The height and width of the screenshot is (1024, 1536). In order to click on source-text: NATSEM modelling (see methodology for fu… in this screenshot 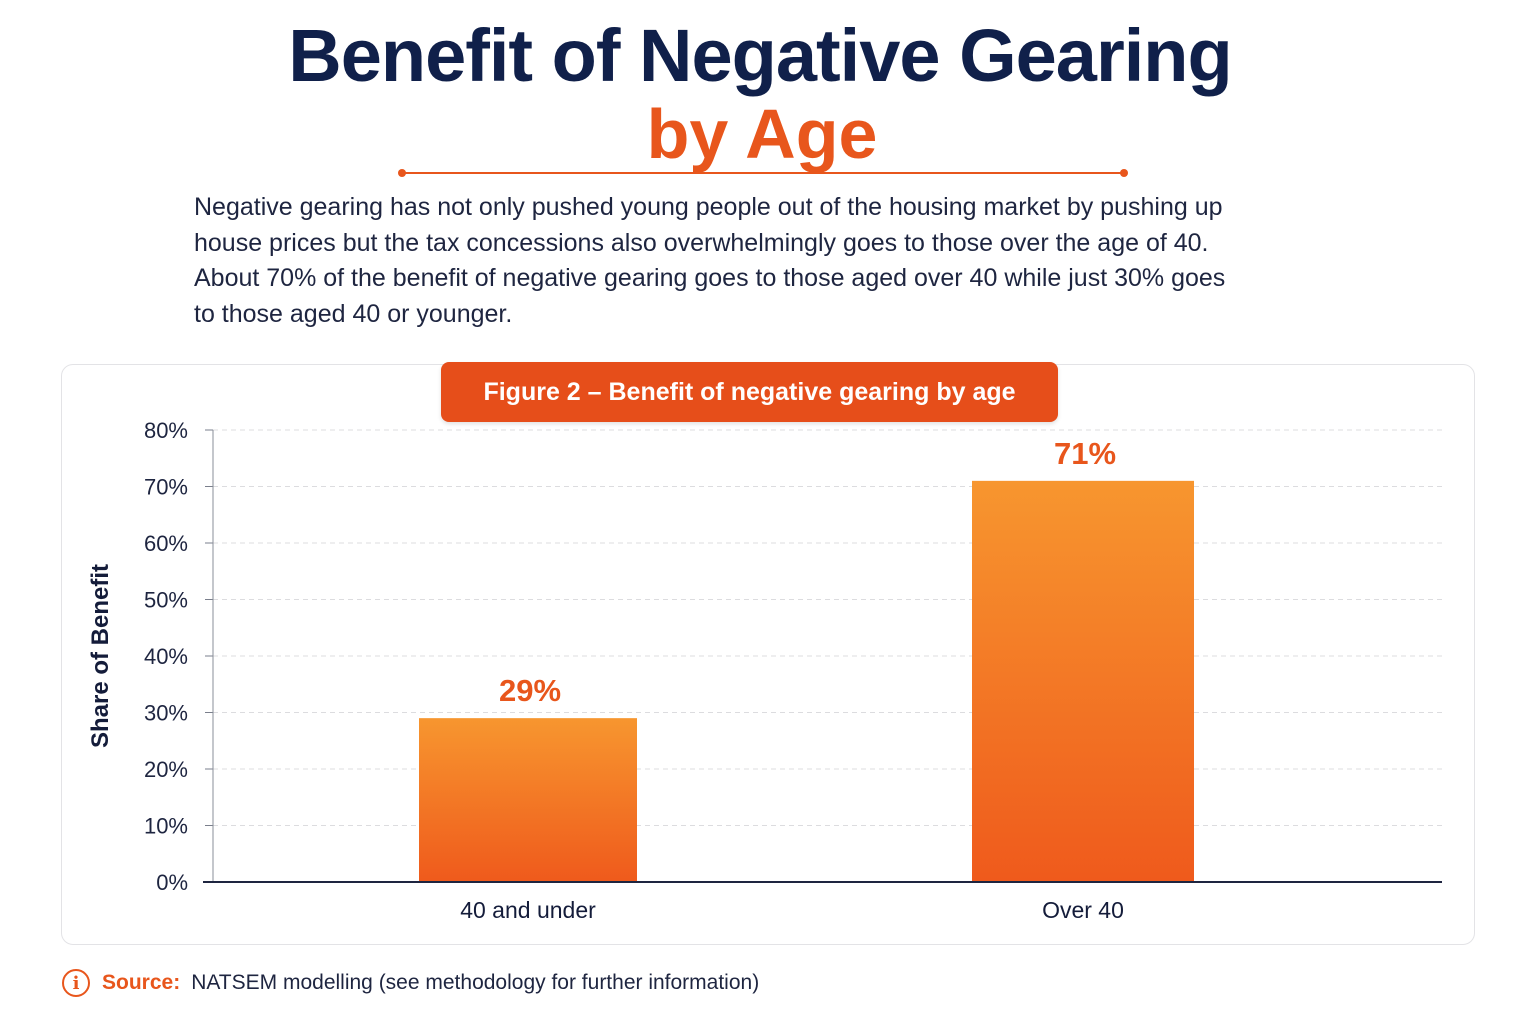, I will do `click(475, 982)`.